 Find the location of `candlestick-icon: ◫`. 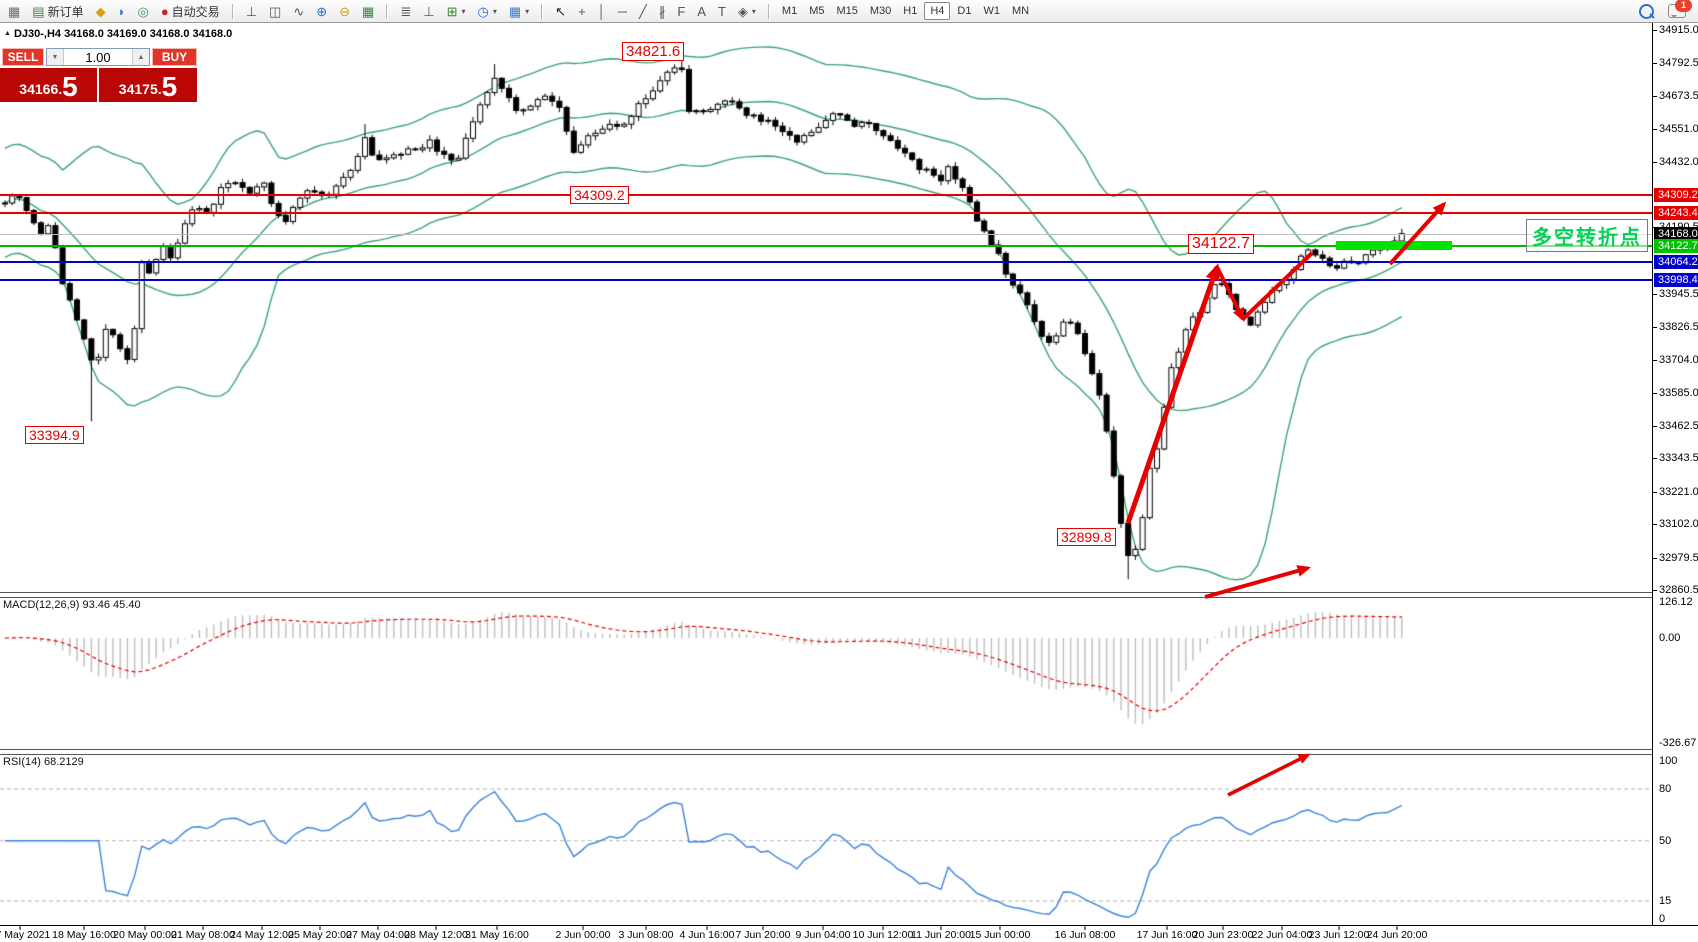

candlestick-icon: ◫ is located at coordinates (275, 11).